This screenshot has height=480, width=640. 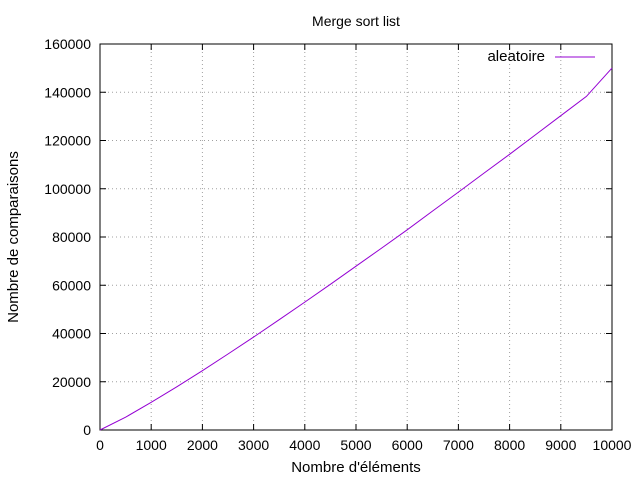 I want to click on x-tick-label: 4000, so click(x=304, y=445).